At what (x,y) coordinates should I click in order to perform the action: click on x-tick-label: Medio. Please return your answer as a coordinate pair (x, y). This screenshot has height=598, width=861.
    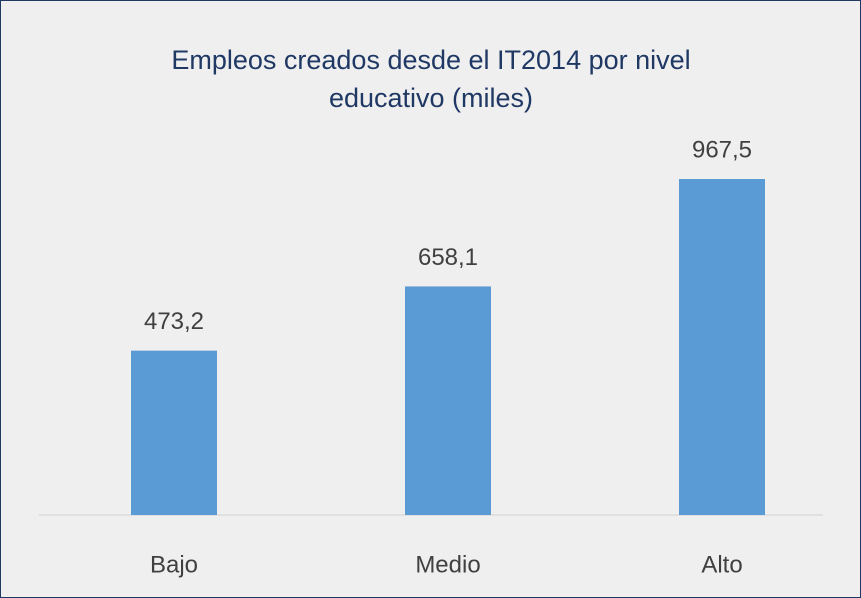
    Looking at the image, I should click on (447, 564).